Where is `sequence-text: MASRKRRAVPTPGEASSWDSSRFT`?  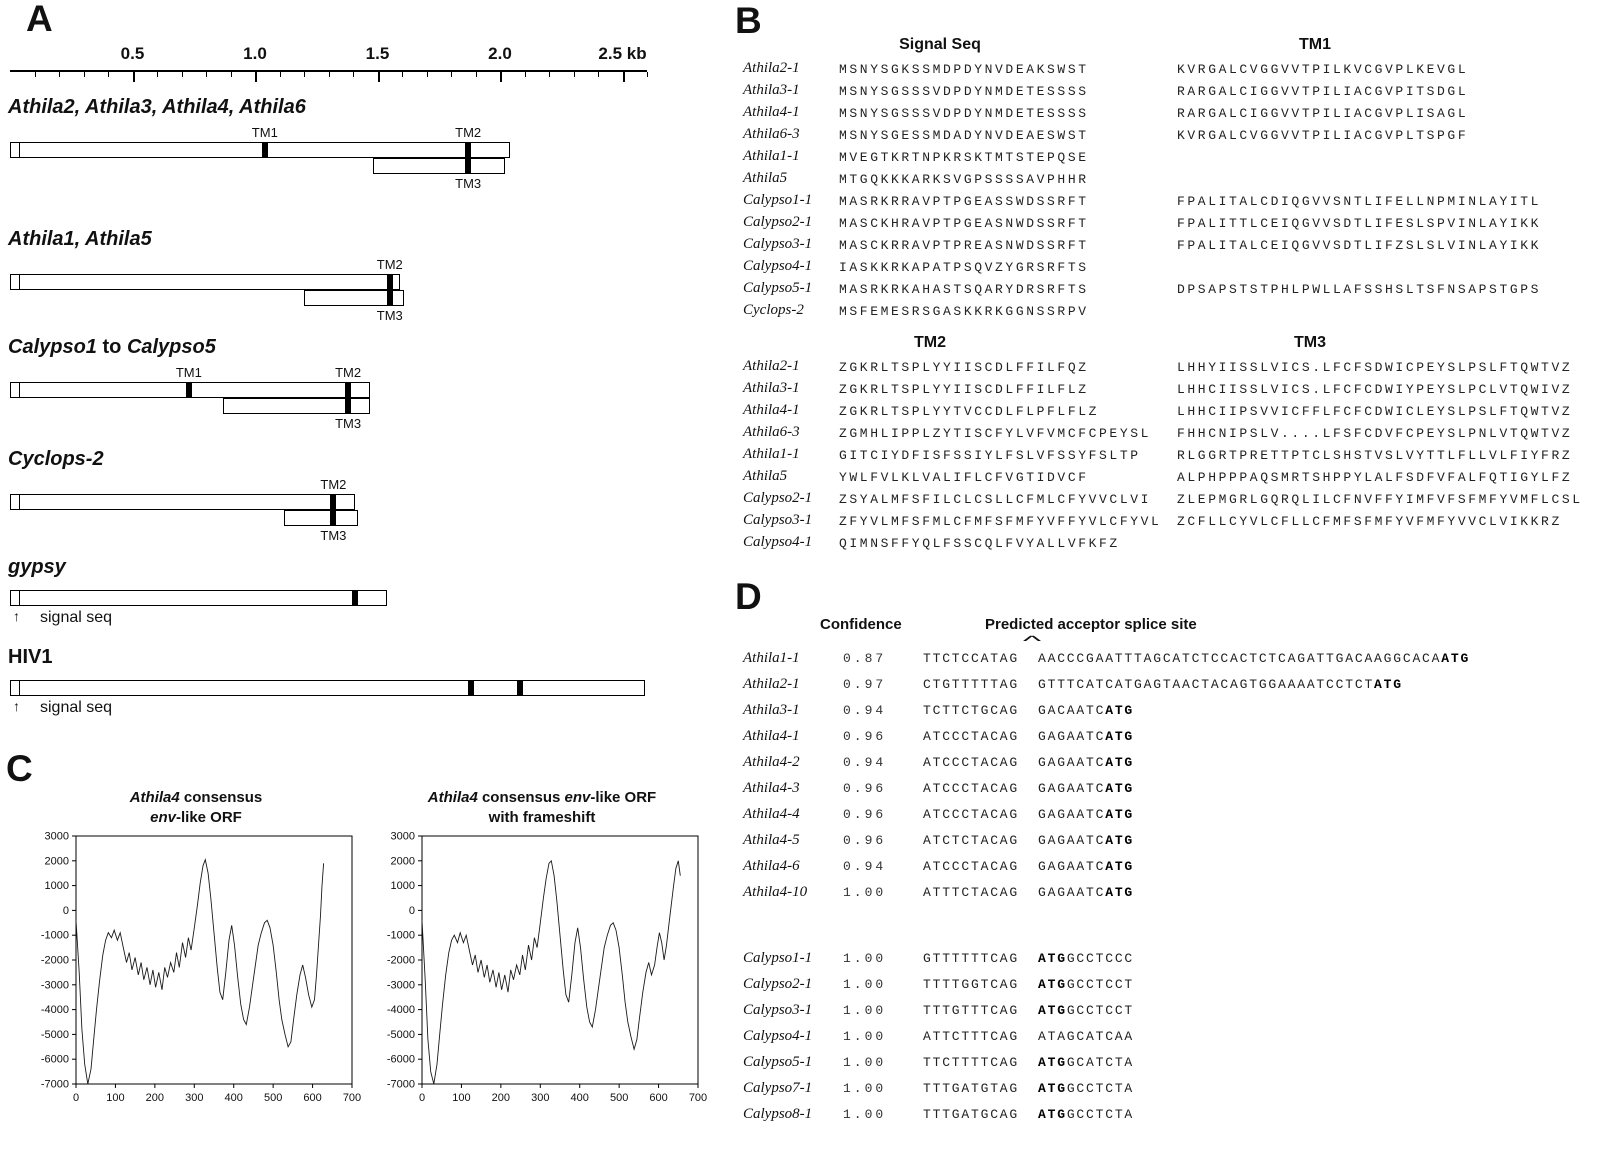
sequence-text: MASRKRRAVPTPGEASSWDSSRFT is located at coordinates (964, 201).